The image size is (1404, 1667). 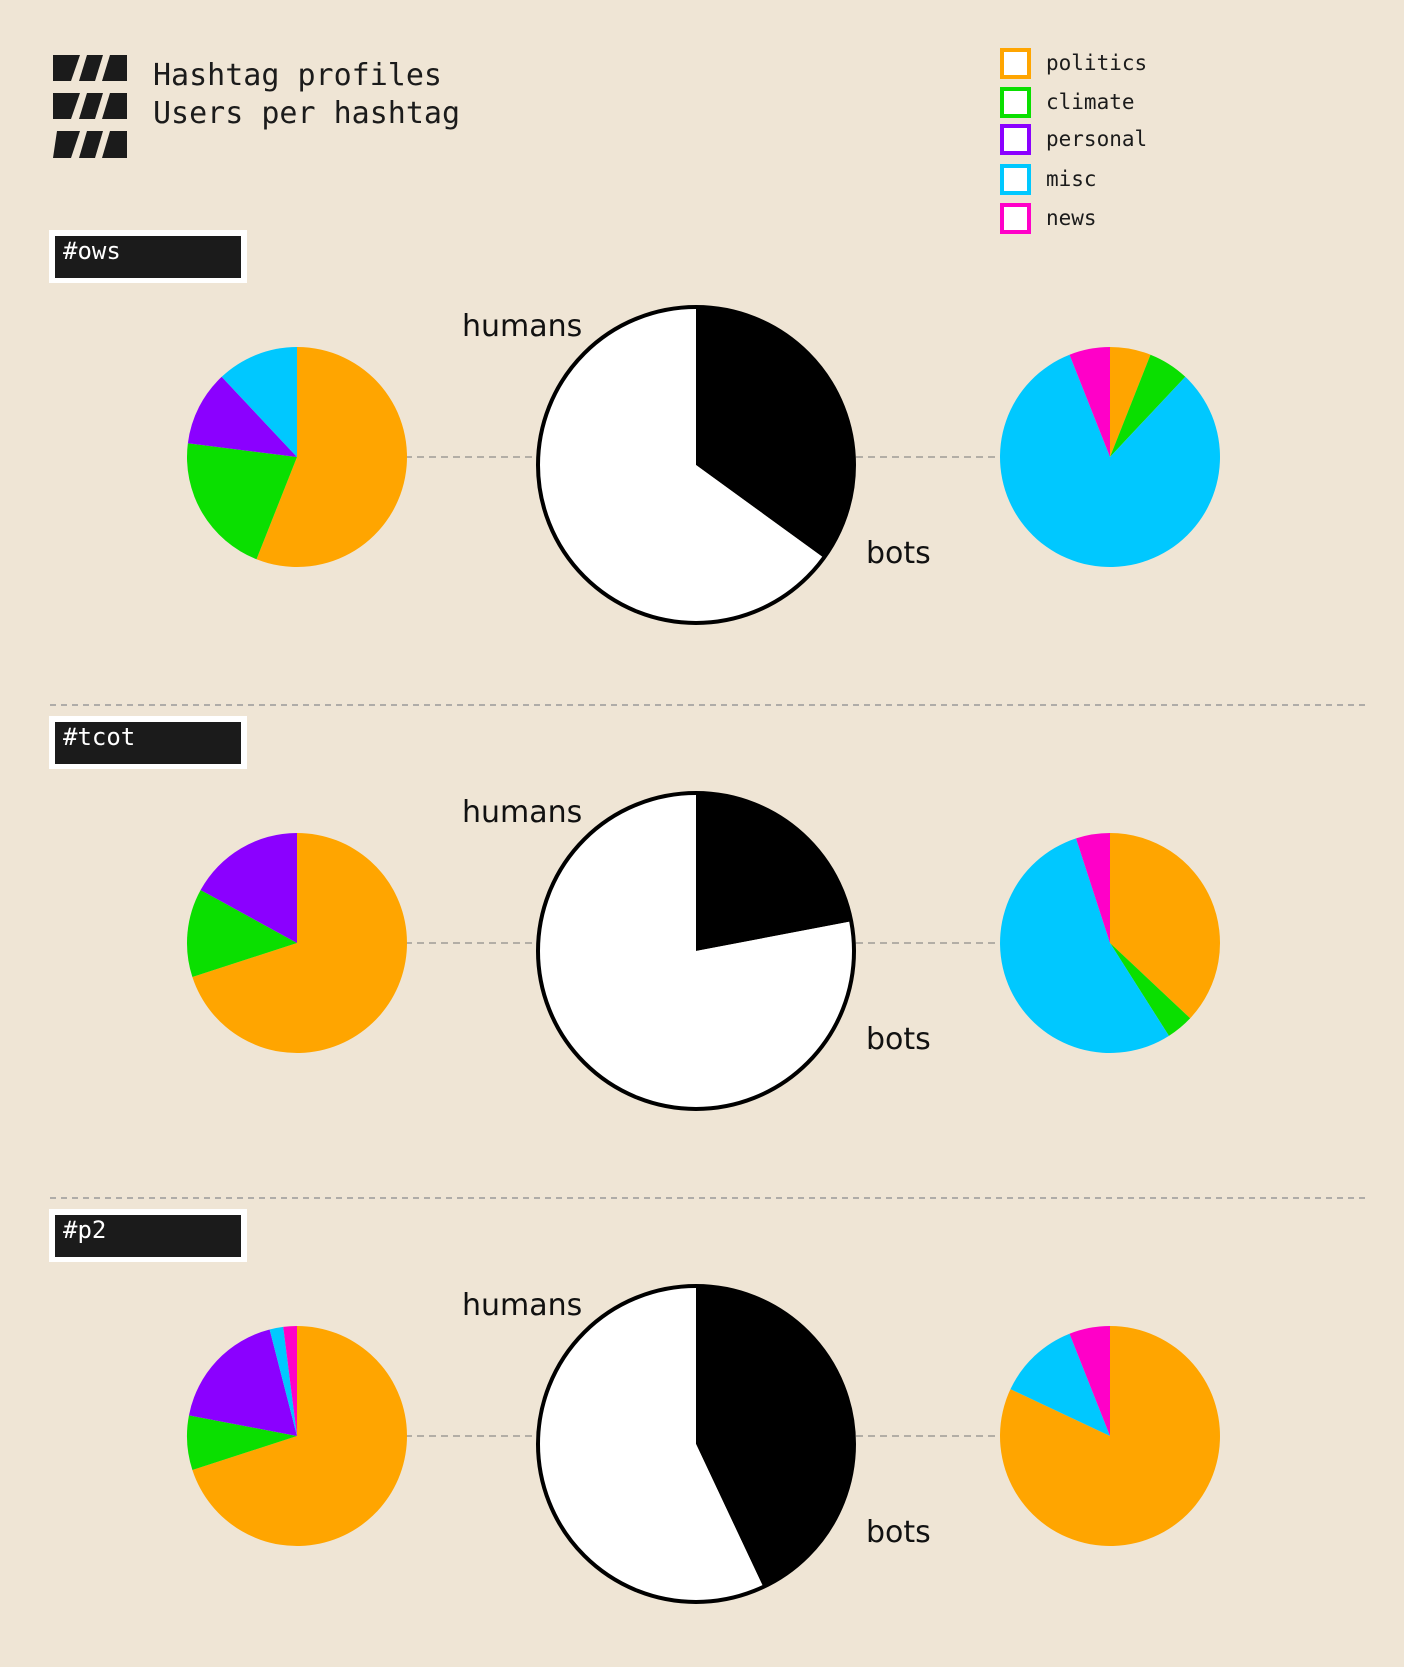 I want to click on human-topic-slice-news, so click(x=290, y=1381).